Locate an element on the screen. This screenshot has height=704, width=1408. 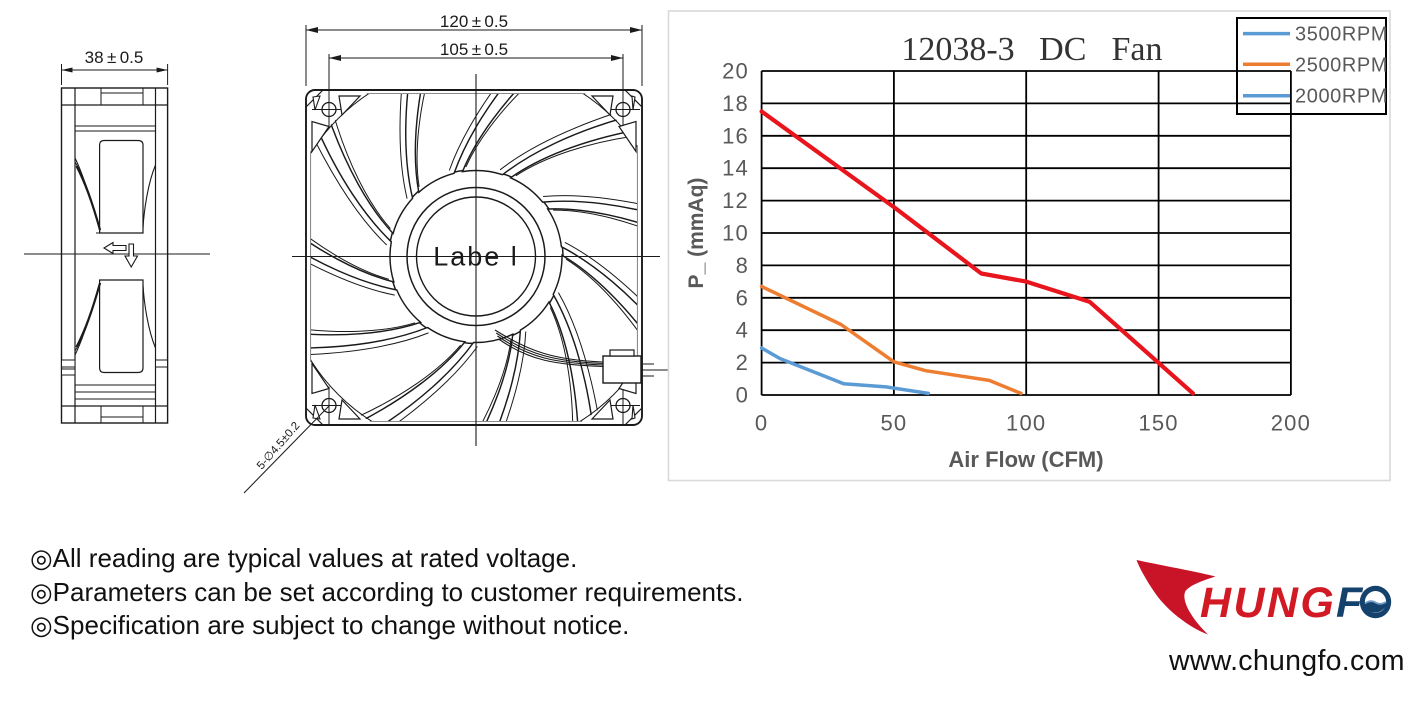
svg-text: 20 is located at coordinates (735, 71).